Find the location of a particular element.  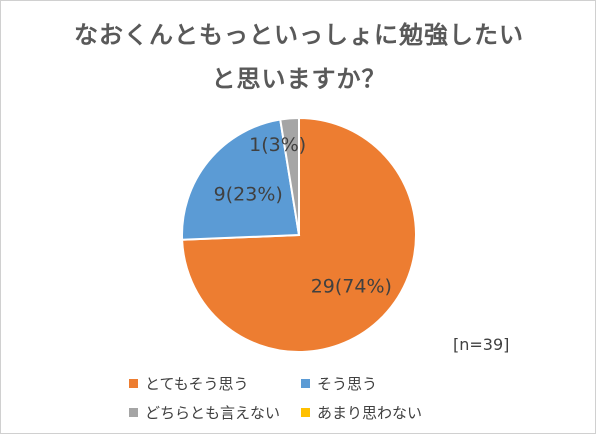

pie-slice-agree is located at coordinates (241, 179).